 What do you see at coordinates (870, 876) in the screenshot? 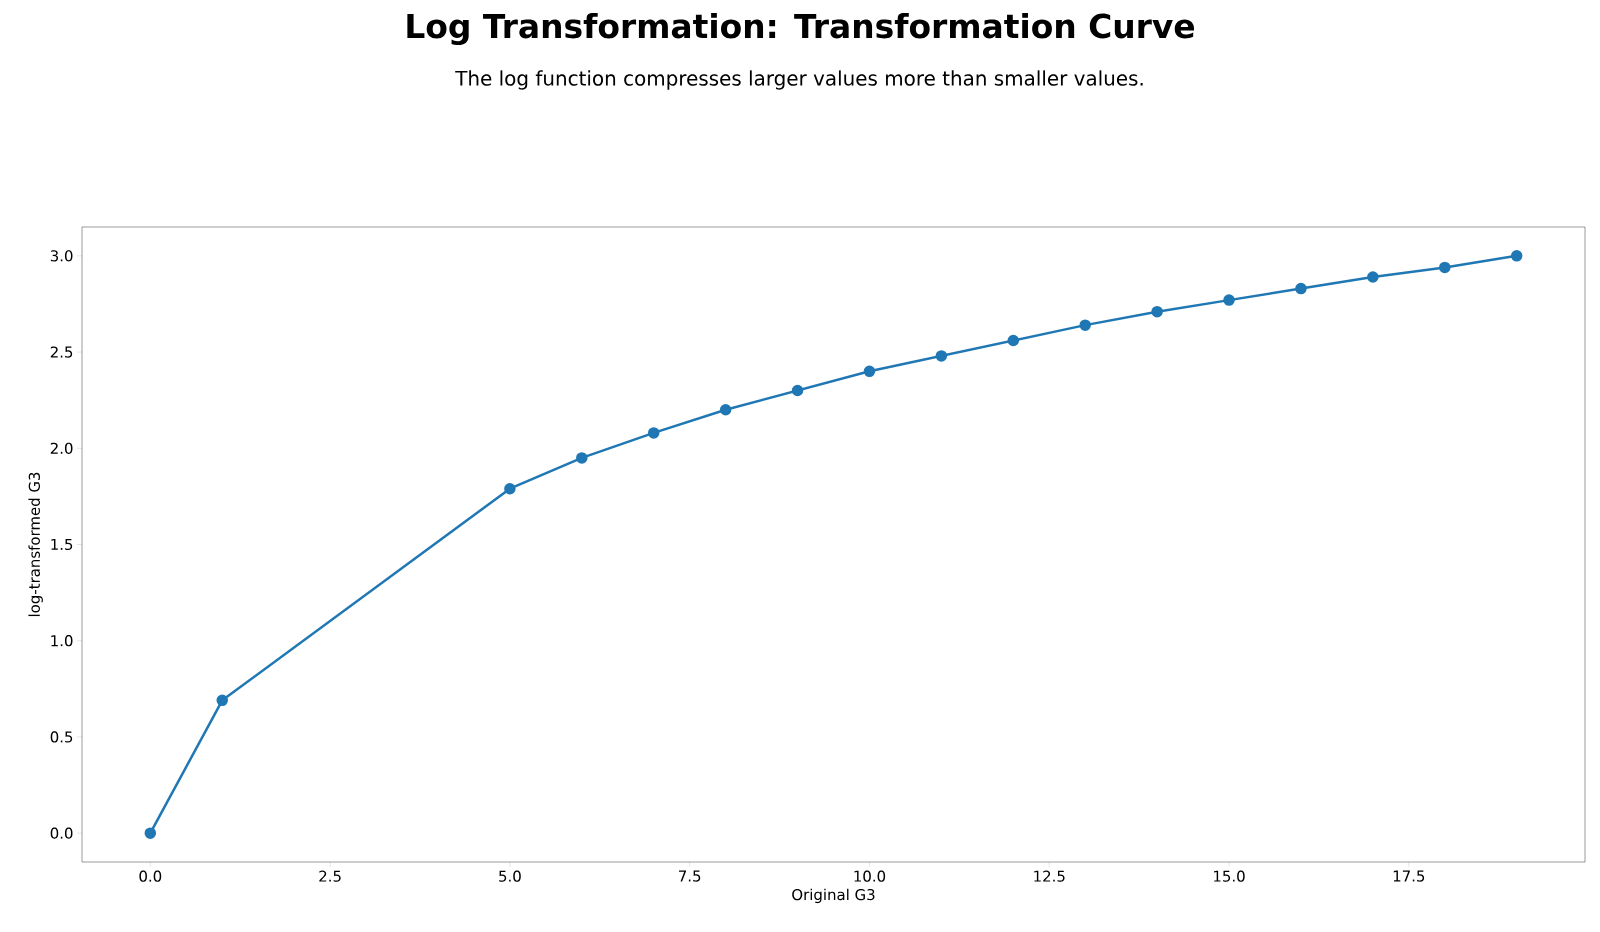
I see `x-tick-label: 10.0` at bounding box center [870, 876].